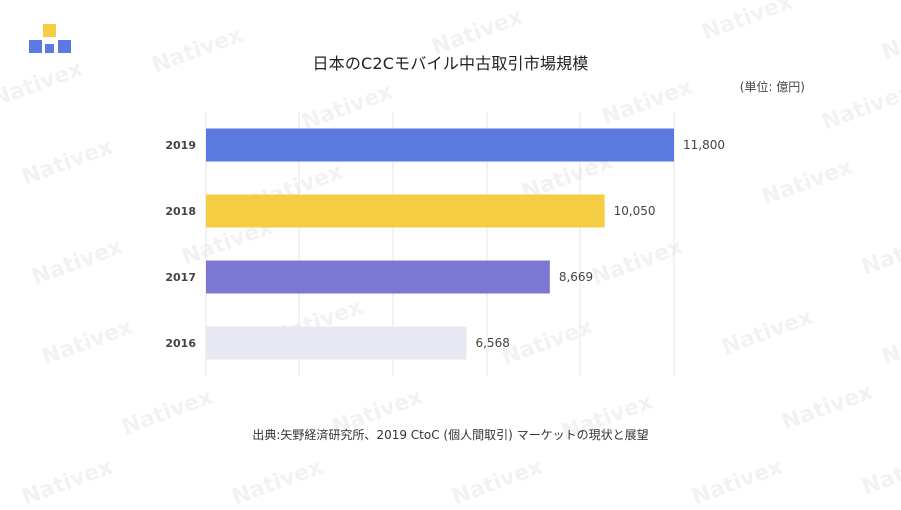 This screenshot has width=901, height=510. I want to click on value-label-2017: 8,669, so click(576, 277).